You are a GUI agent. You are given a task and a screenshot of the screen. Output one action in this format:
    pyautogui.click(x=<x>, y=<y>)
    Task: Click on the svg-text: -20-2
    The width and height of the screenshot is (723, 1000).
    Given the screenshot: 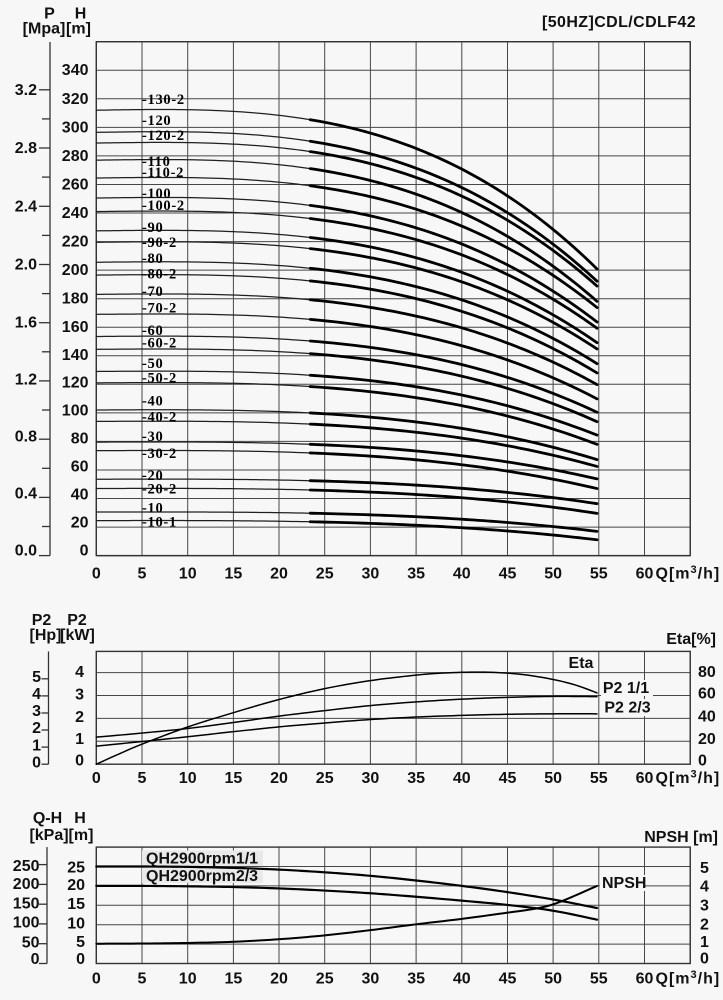 What is the action you would take?
    pyautogui.click(x=159, y=490)
    